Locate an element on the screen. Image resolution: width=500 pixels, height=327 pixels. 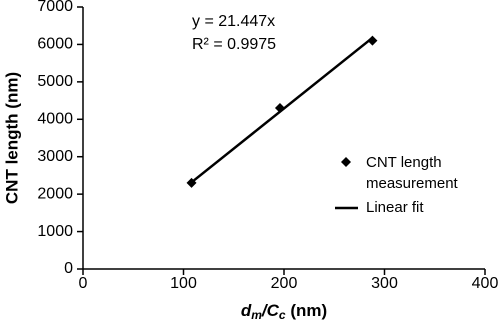
annotation: y = 21.447x is located at coordinates (233, 21).